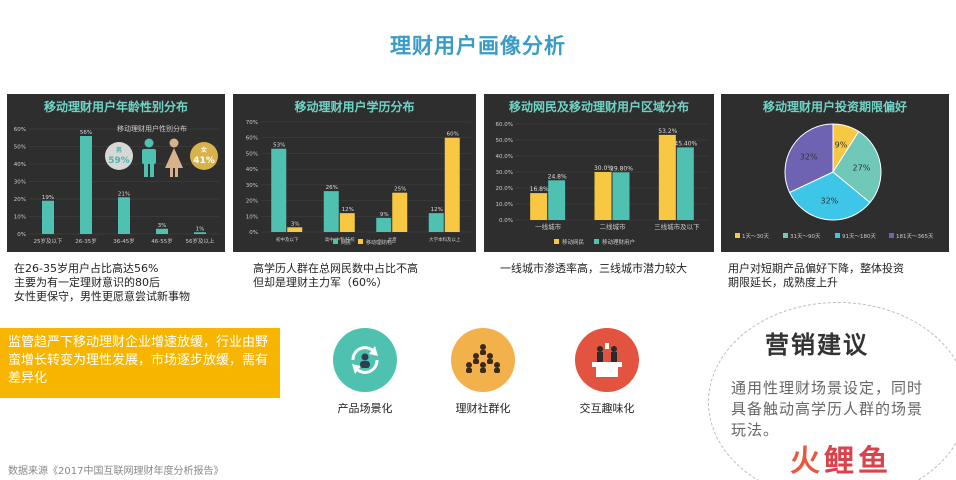 The width and height of the screenshot is (956, 480). What do you see at coordinates (119, 161) in the screenshot?
I see `male-value: 59%` at bounding box center [119, 161].